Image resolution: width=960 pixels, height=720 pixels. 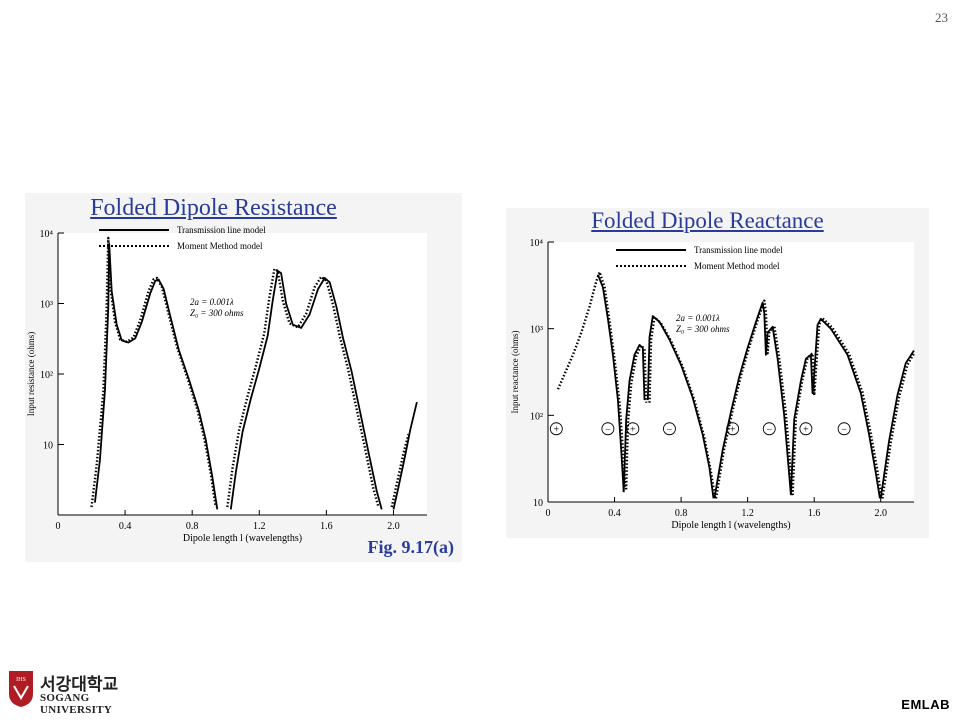 What do you see at coordinates (515, 372) in the screenshot?
I see `y-axis-label: Input reactance (ohms)` at bounding box center [515, 372].